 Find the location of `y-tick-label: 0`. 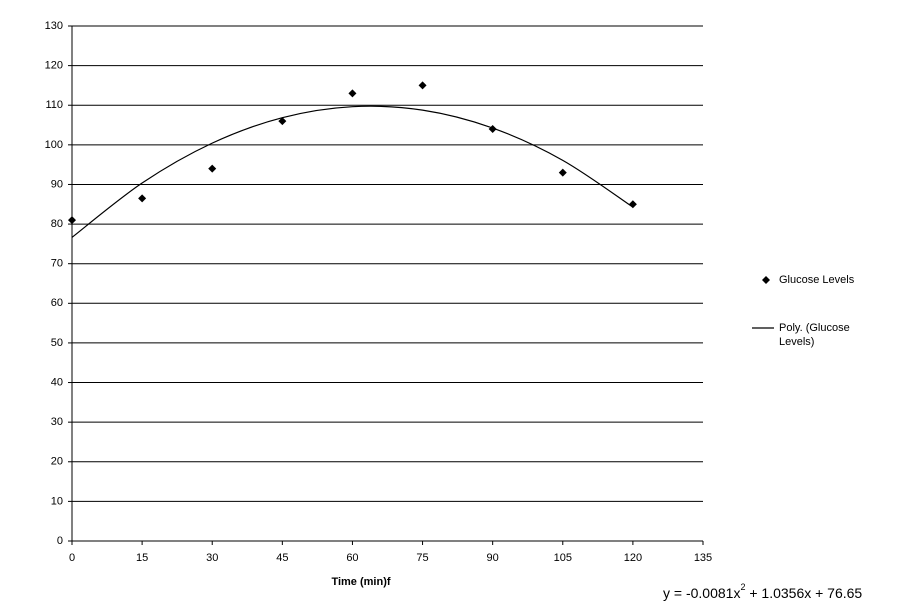

y-tick-label: 0 is located at coordinates (60, 541).